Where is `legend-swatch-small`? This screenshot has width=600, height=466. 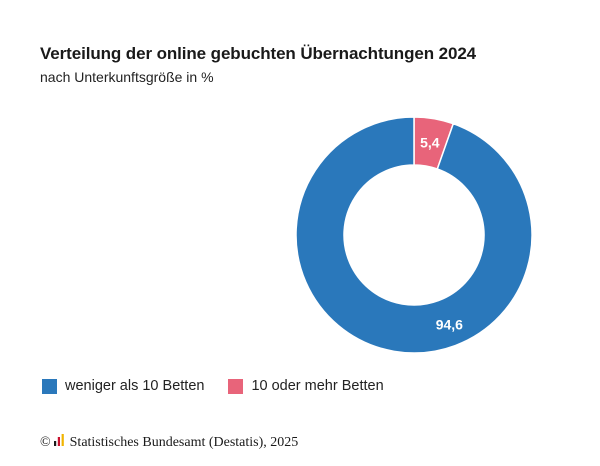 legend-swatch-small is located at coordinates (49, 386).